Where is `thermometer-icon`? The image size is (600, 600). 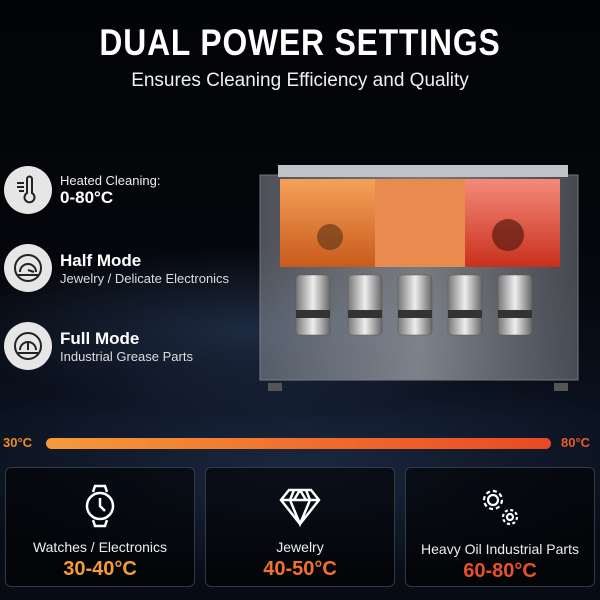
thermometer-icon is located at coordinates (28, 190).